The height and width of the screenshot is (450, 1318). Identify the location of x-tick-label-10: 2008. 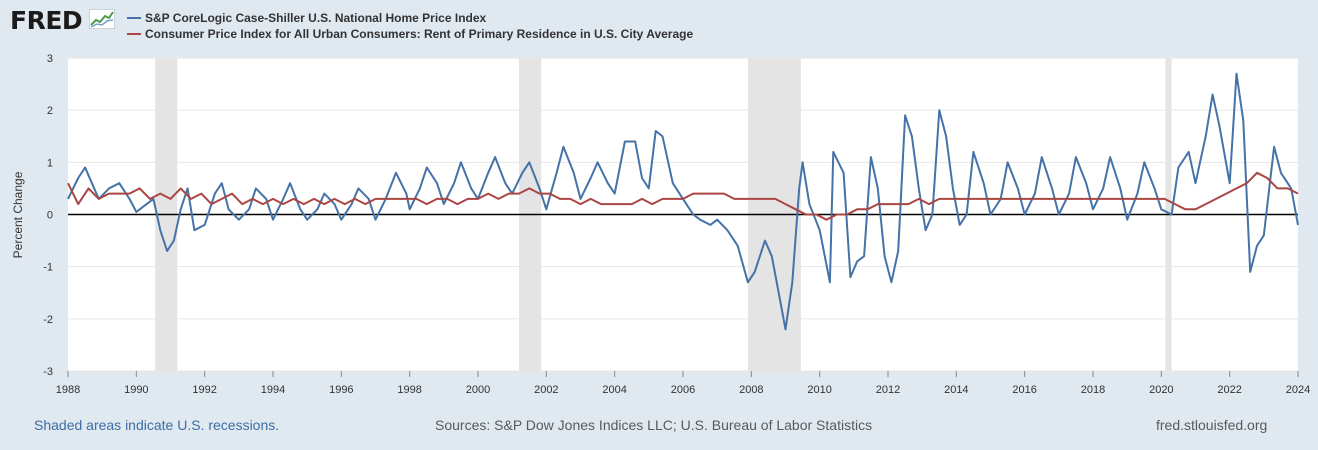
(751, 390).